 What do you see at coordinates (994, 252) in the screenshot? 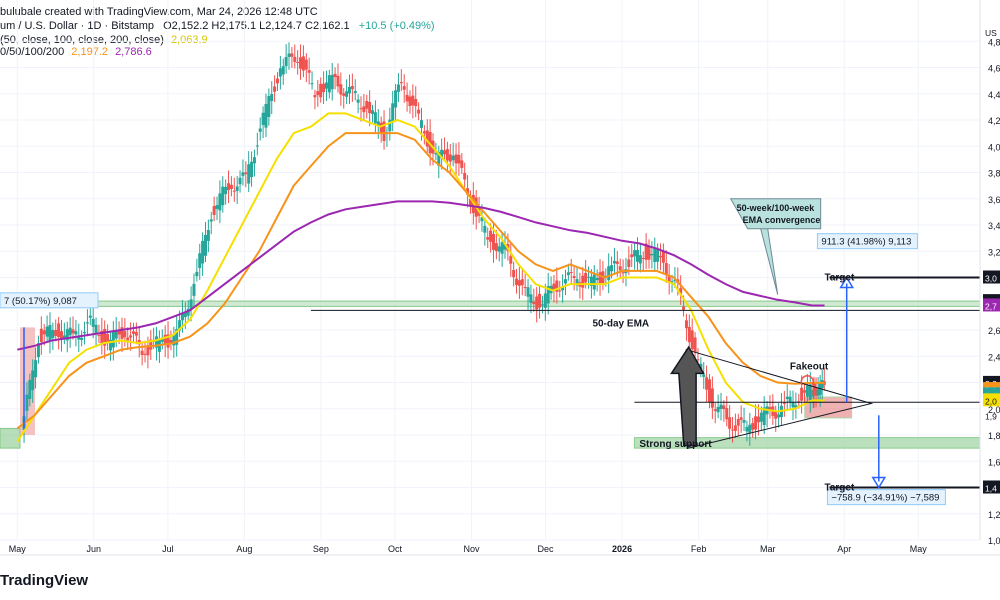
I see `y-tick-label: 3,2` at bounding box center [994, 252].